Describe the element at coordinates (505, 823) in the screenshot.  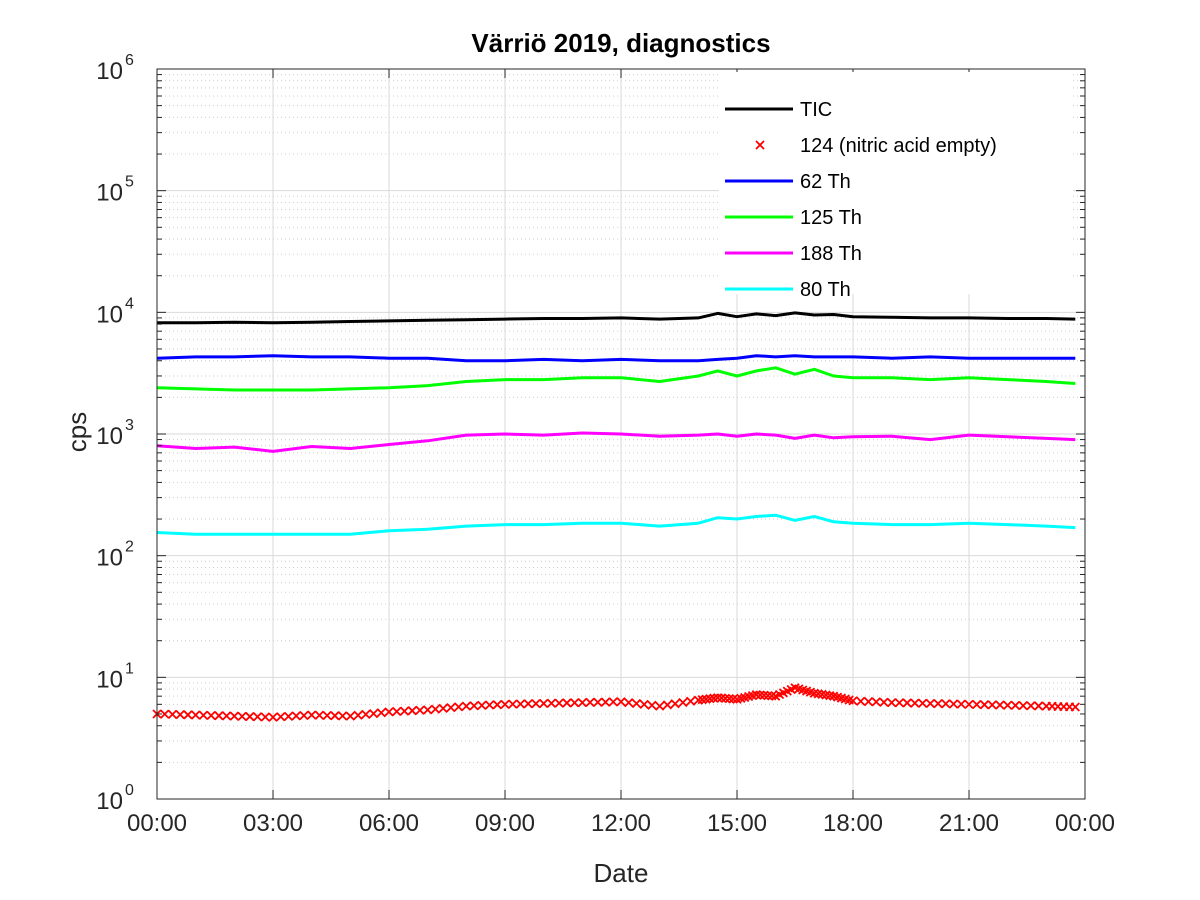
I see `x-tick-label: 09:00` at that location.